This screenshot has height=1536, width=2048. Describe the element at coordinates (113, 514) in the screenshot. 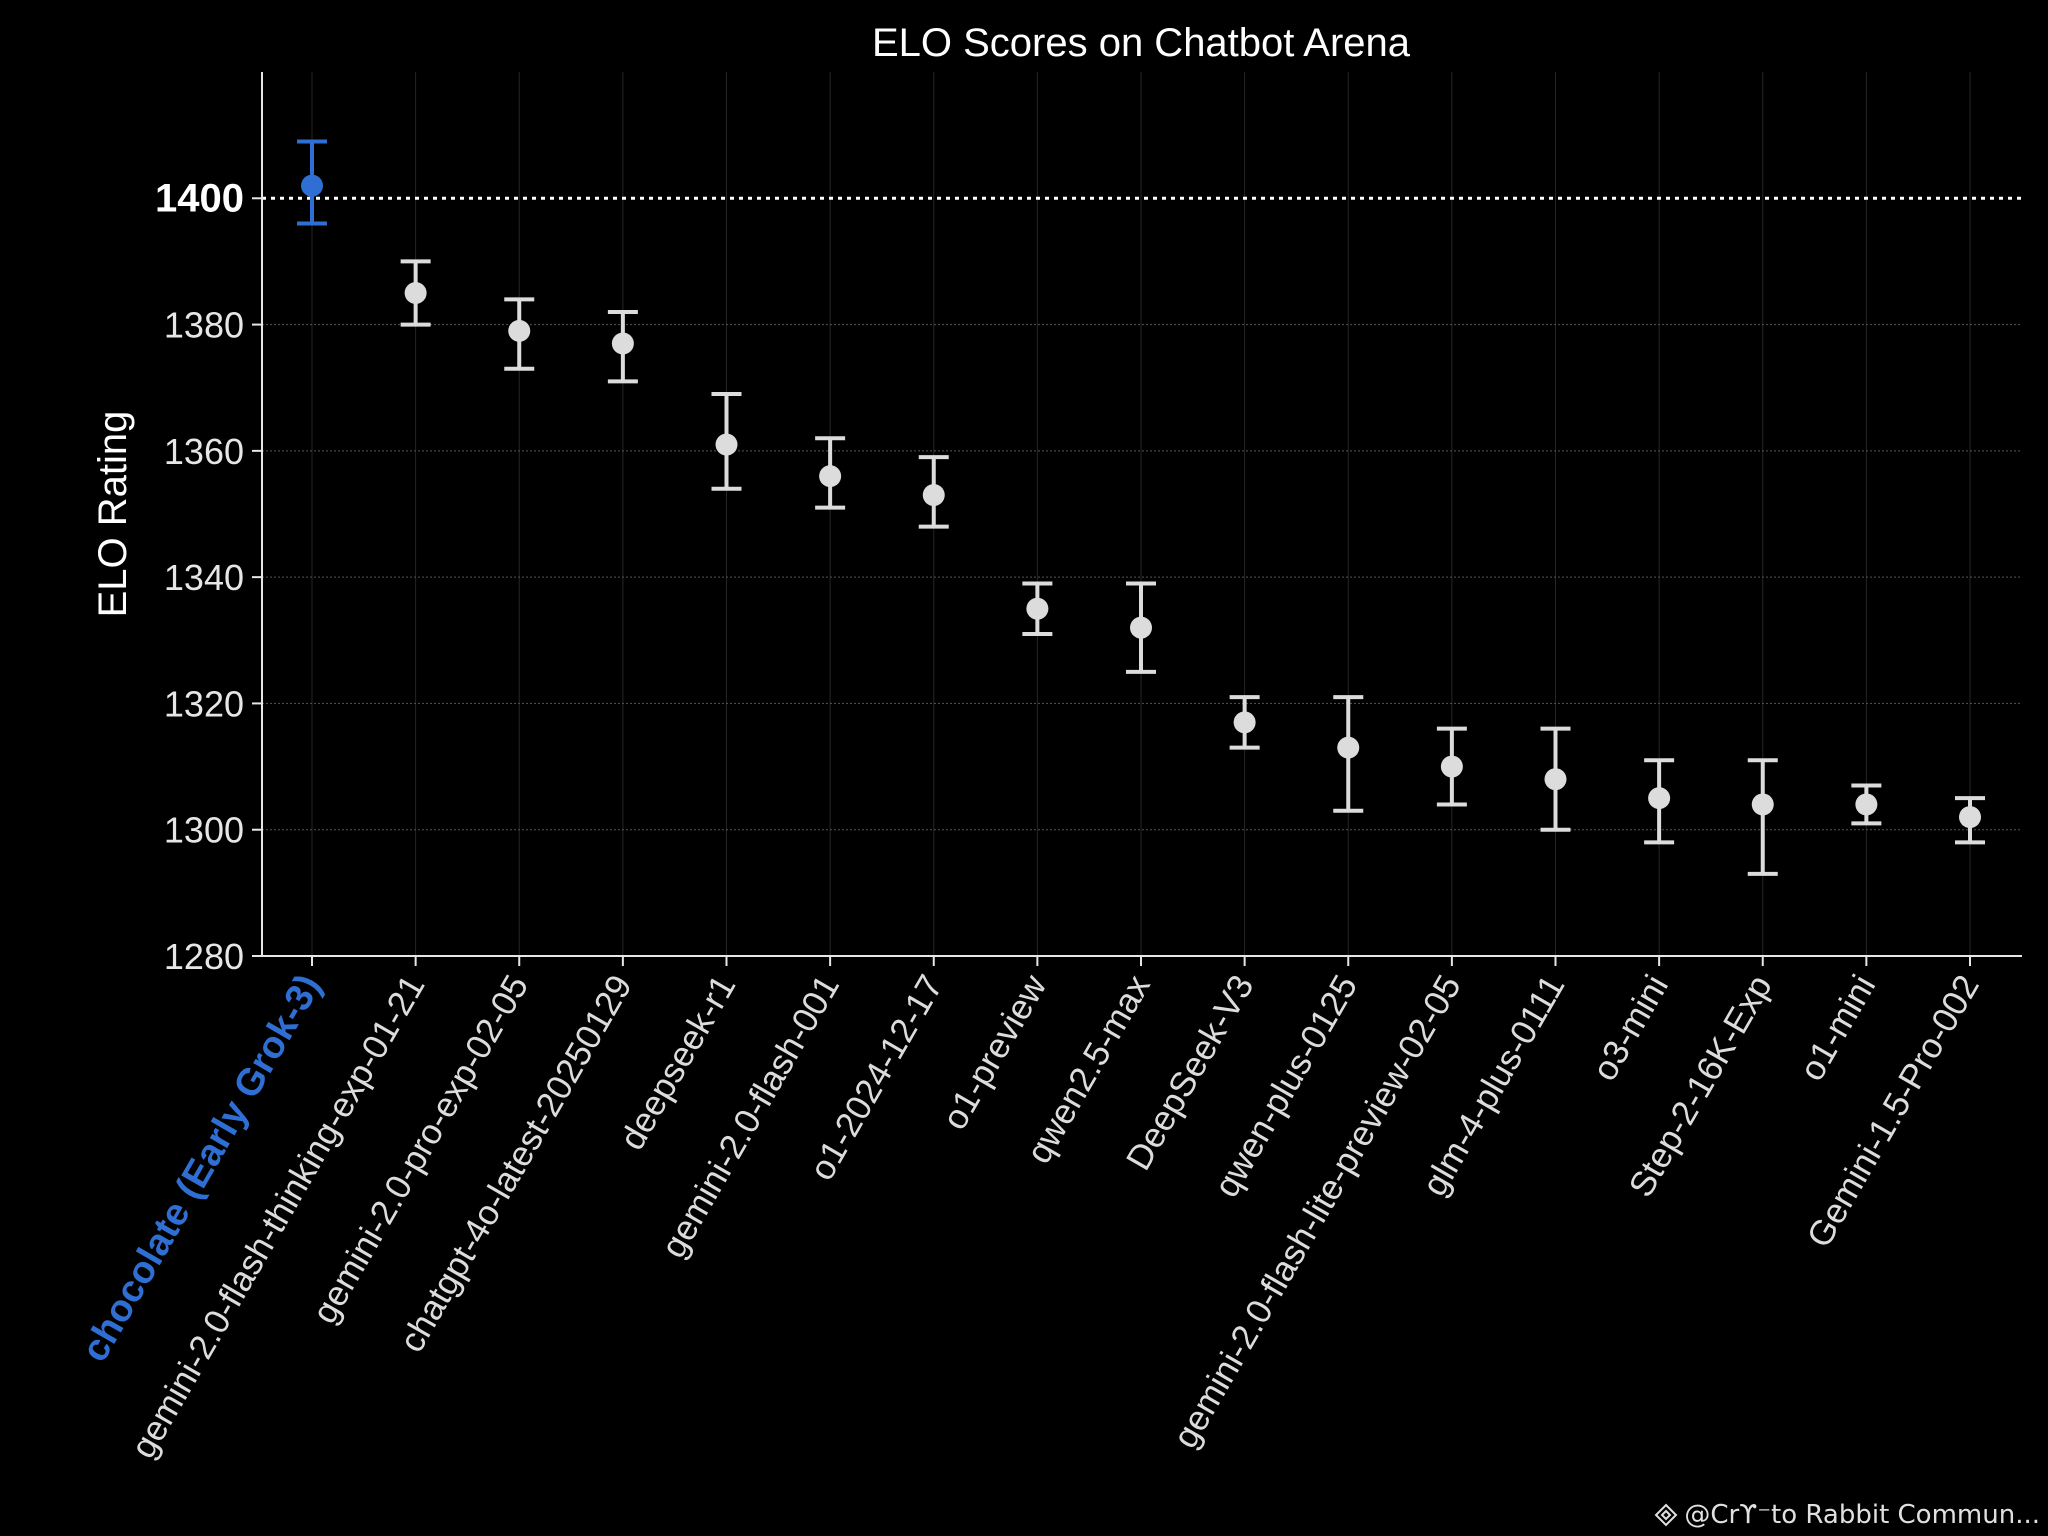

I see `y-axis-label: ELO Rating` at that location.